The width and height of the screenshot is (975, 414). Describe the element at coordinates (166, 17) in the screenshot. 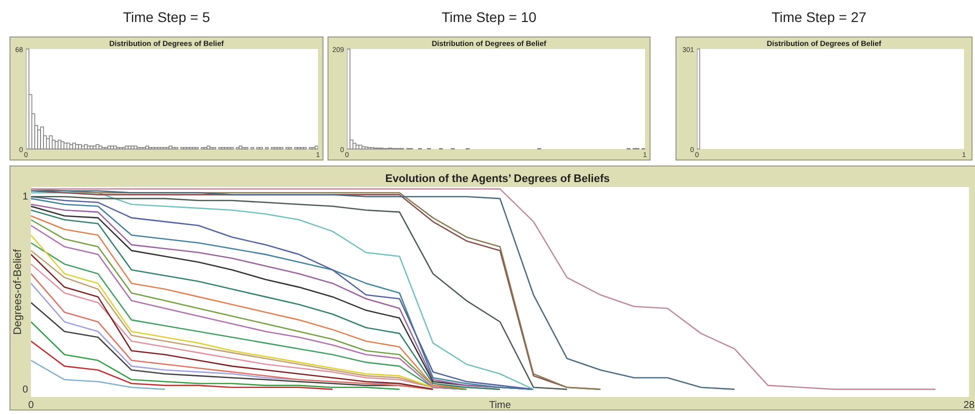

I see `chart-title: Time Step = 5` at that location.